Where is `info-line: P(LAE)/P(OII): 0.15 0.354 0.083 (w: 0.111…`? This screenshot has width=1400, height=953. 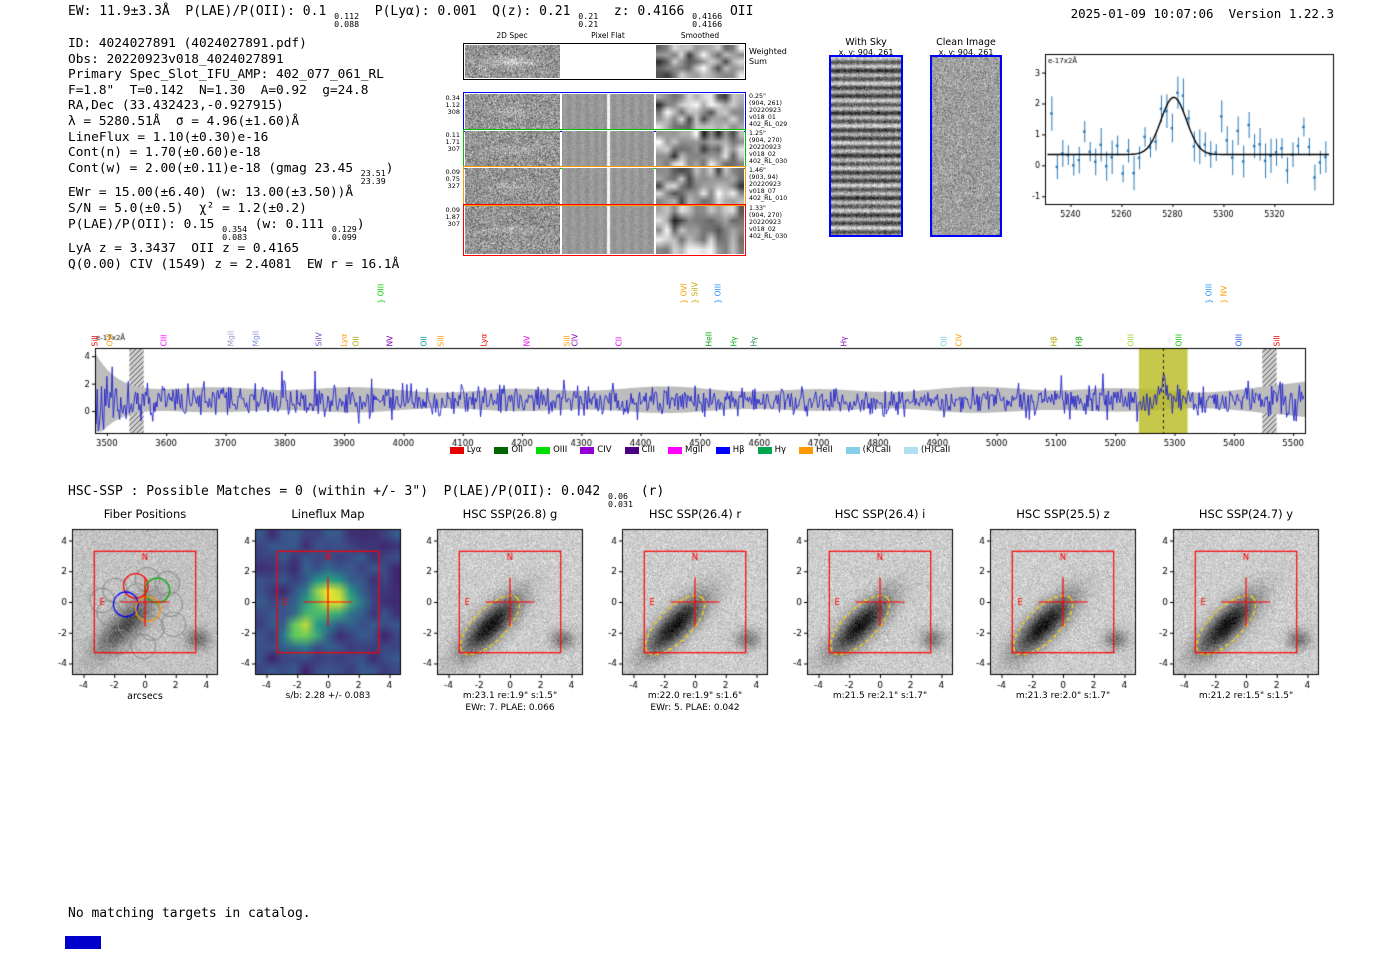
info-line: P(LAE)/P(OII): 0.15 0.354 0.083 (w: 0.111… is located at coordinates (233, 229).